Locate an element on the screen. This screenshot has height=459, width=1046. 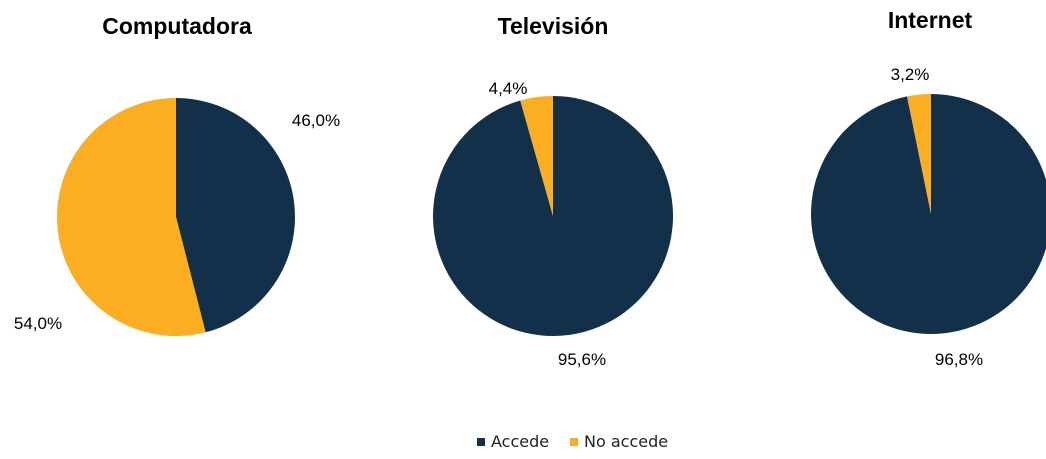
data-label-television-no-accede: 4,4% is located at coordinates (508, 88).